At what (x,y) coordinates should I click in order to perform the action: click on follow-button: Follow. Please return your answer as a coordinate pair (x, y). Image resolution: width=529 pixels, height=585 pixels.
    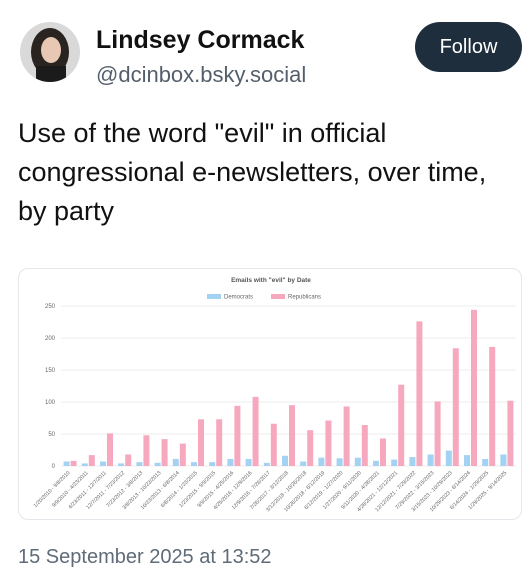
    Looking at the image, I should click on (468, 47).